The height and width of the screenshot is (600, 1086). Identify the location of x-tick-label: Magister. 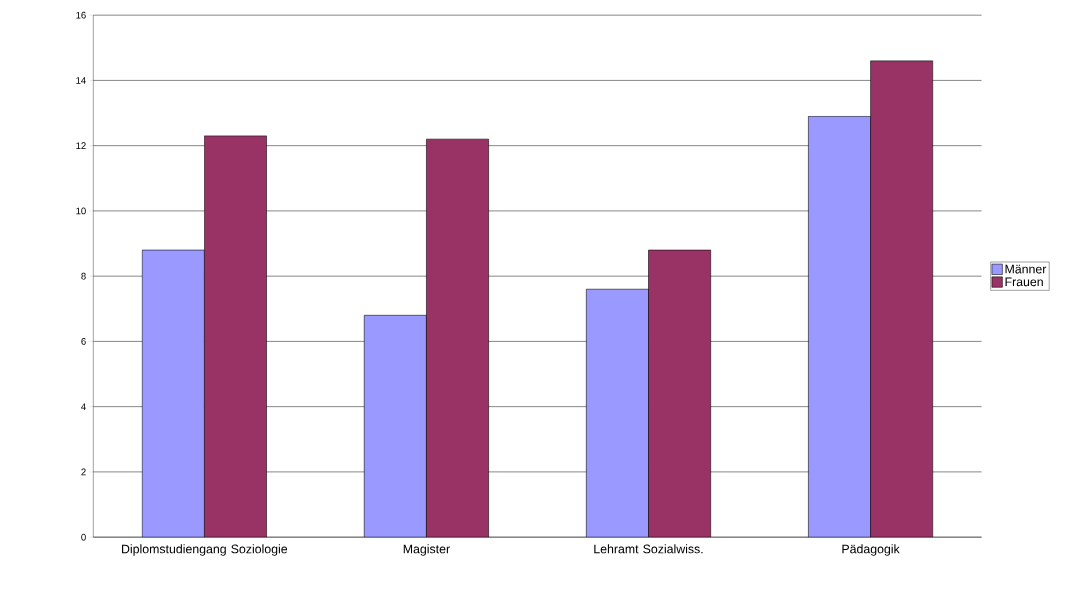
(426, 550).